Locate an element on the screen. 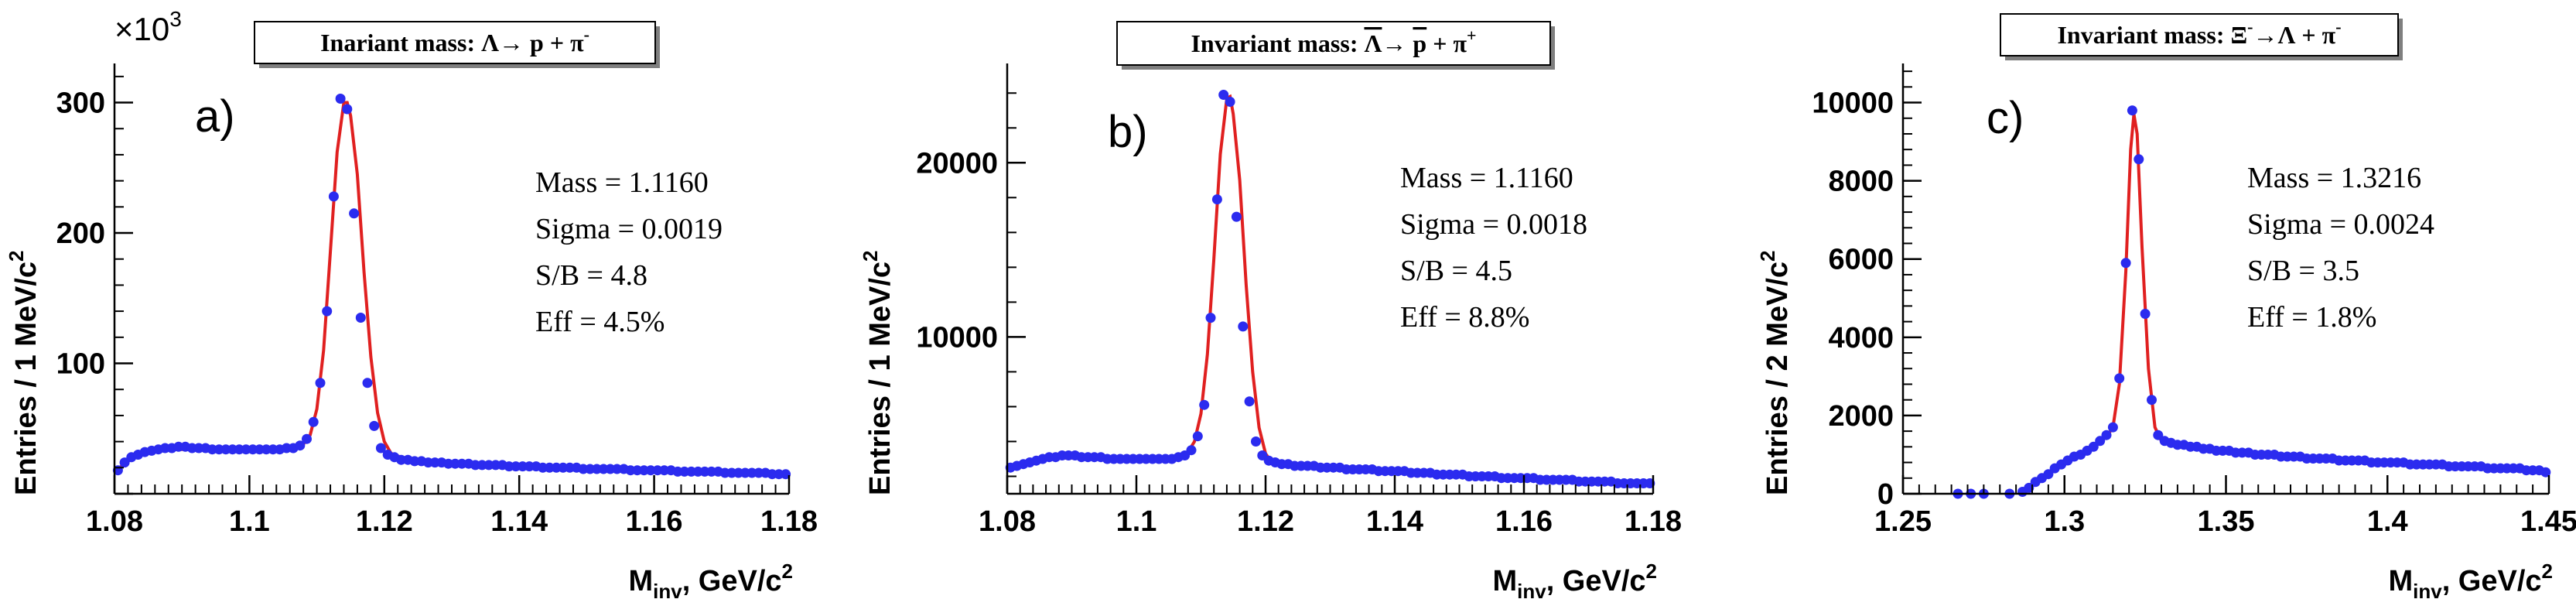 This screenshot has height=599, width=2576. stat-eff-b: Eff = 8.8% is located at coordinates (1464, 317).